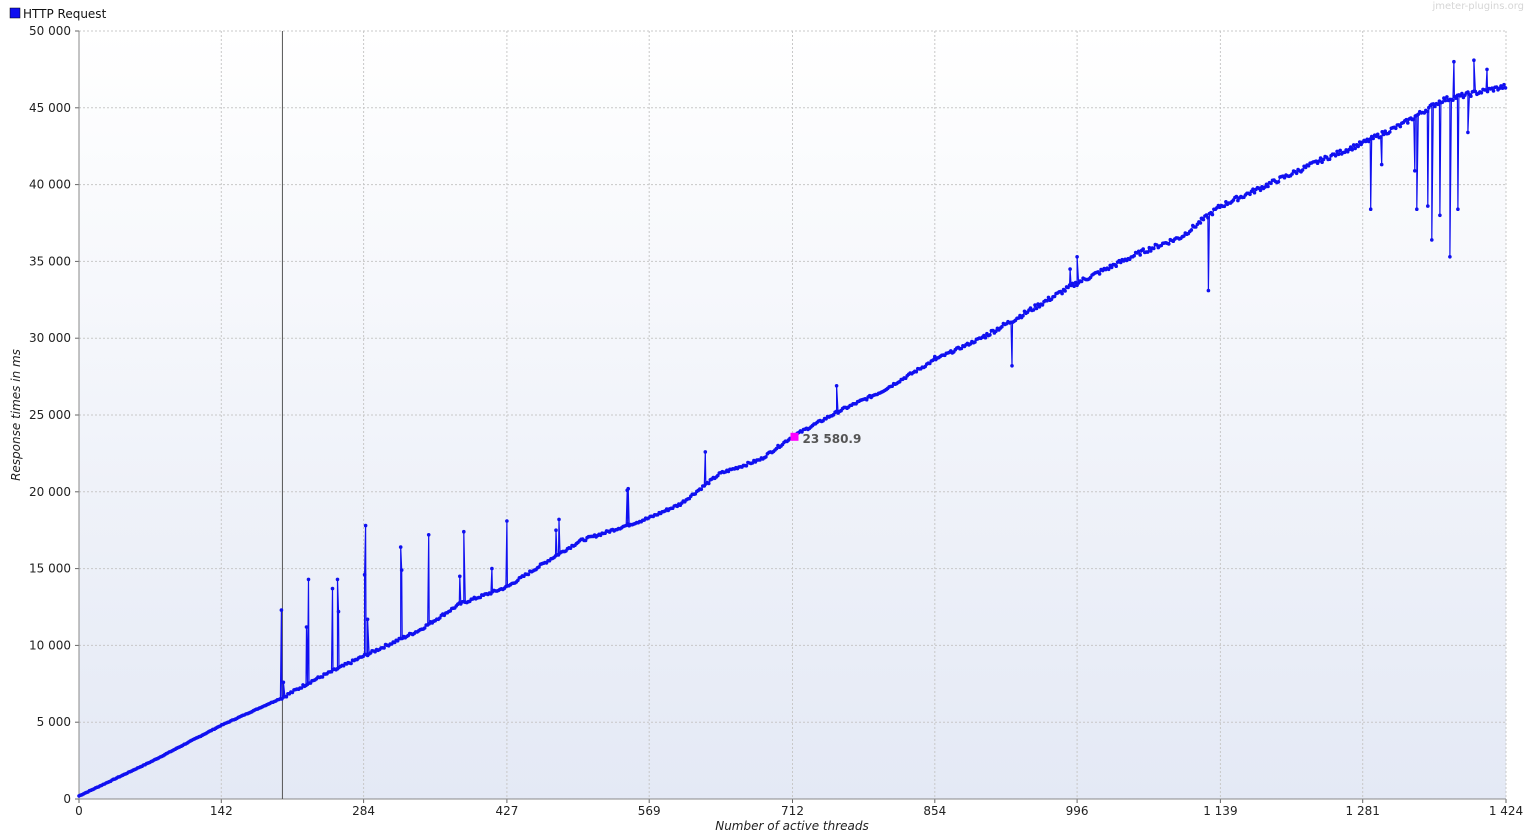 The width and height of the screenshot is (1529, 838). Describe the element at coordinates (221, 811) in the screenshot. I see `x-tick-label: 142` at that location.